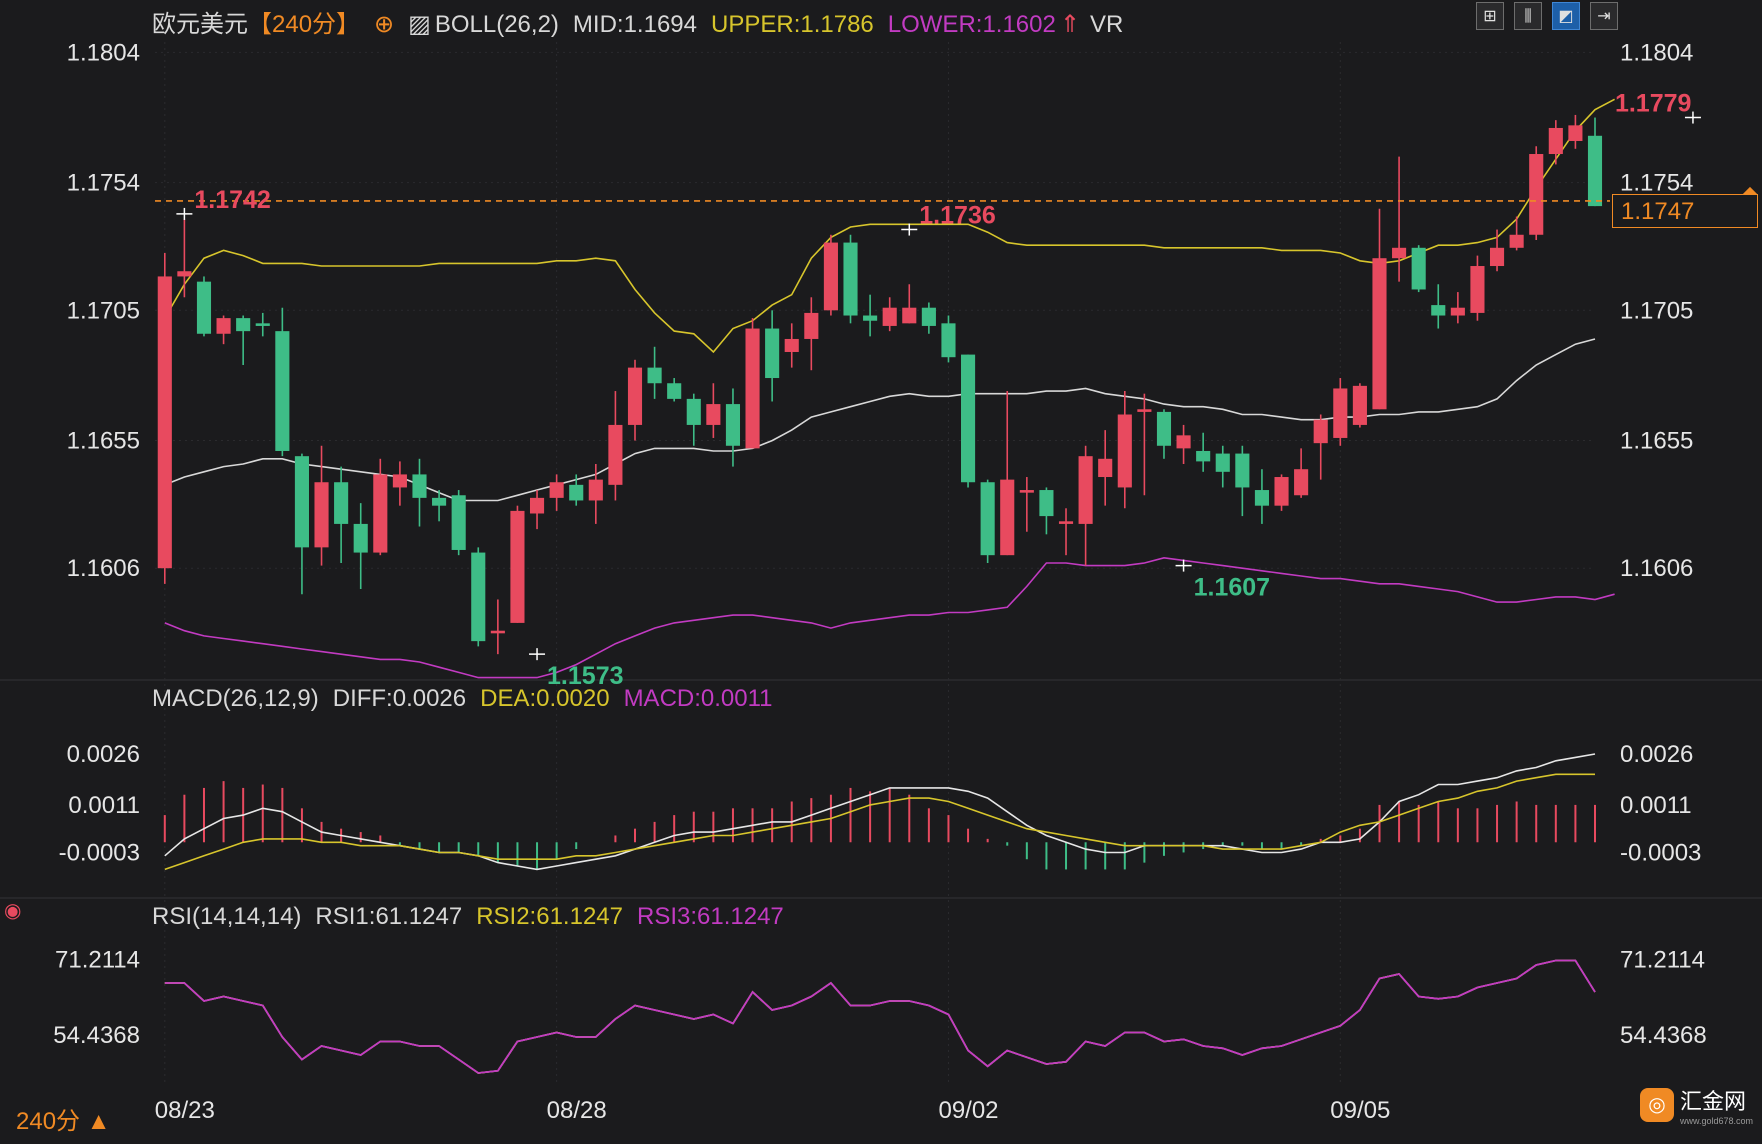 This screenshot has width=1762, height=1144. I want to click on price-axis-label-right: 1.1705, so click(1656, 310).